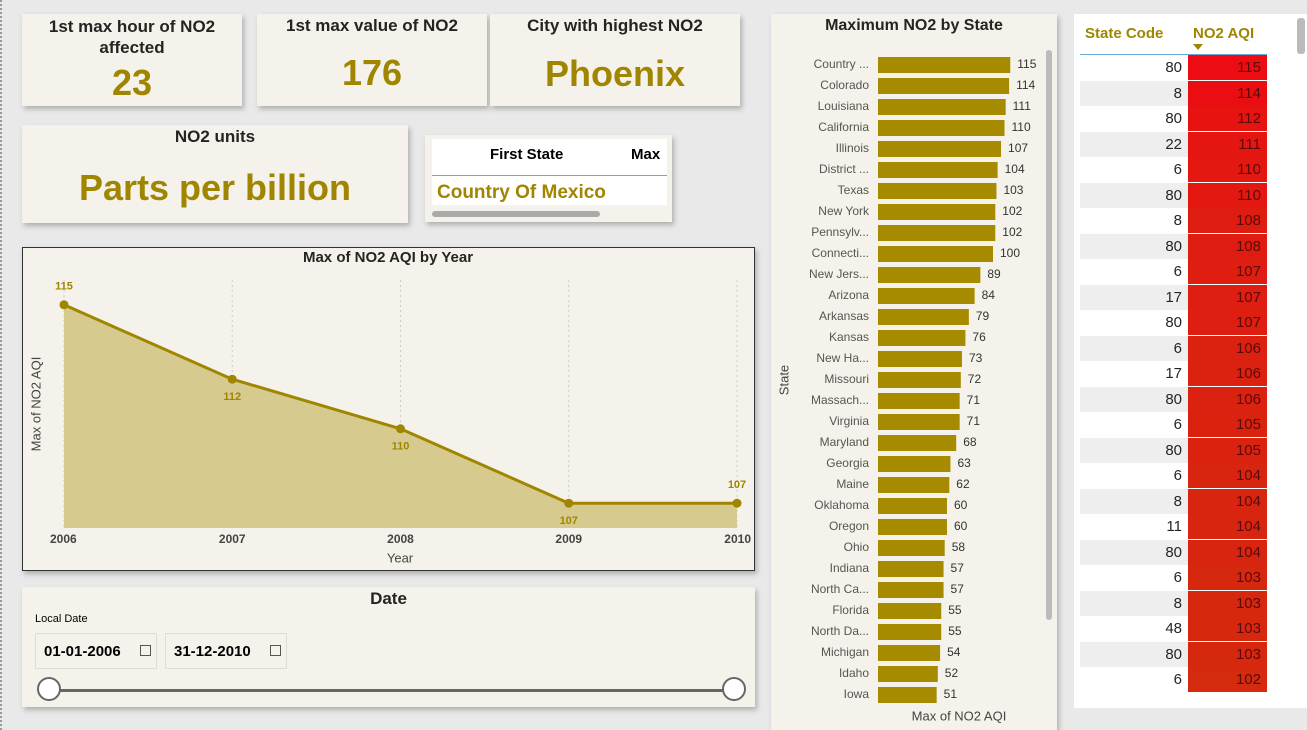 The height and width of the screenshot is (730, 1307). I want to click on y-tick-label: Maine, so click(852, 484).